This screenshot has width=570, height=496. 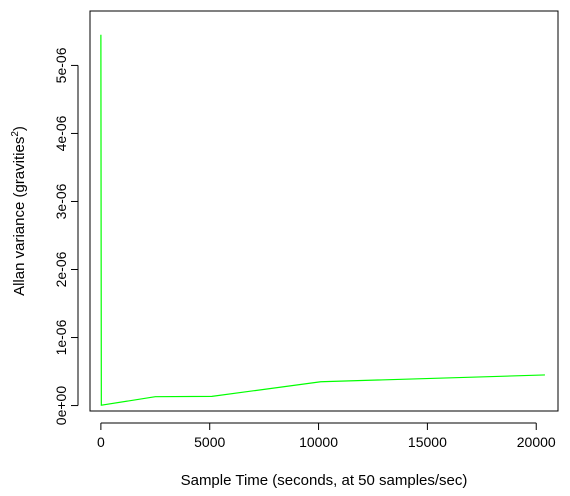 I want to click on y-axis-title-main: Allan variance (gravities, so click(x=19, y=216).